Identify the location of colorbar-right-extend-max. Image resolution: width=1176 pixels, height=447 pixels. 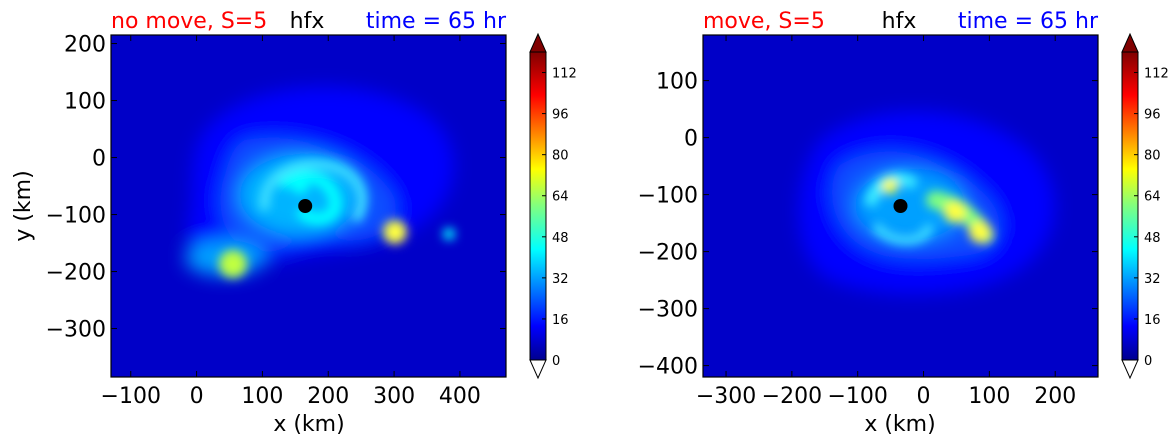
(1130, 42).